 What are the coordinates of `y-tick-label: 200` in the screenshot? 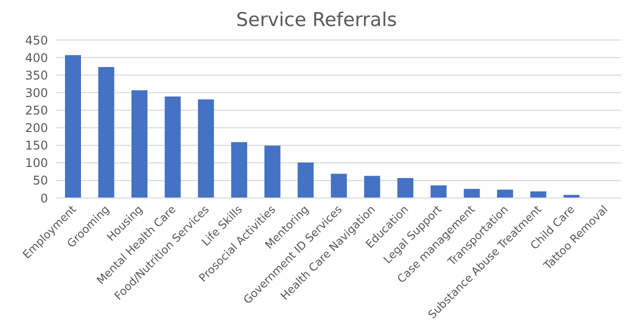 It's located at (36, 128).